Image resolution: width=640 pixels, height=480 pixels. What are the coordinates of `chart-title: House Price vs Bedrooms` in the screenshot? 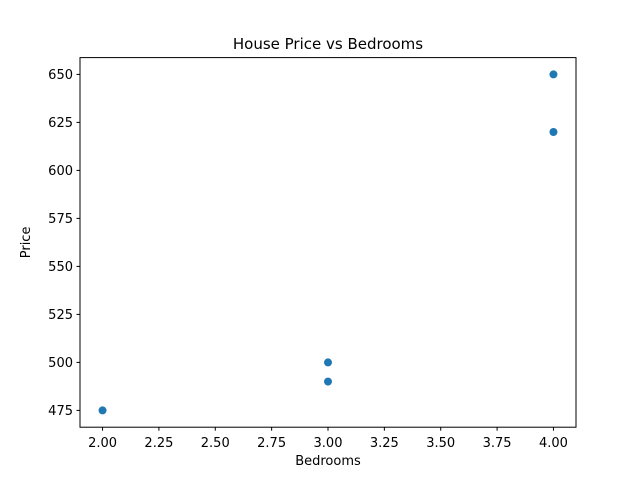 It's located at (328, 44).